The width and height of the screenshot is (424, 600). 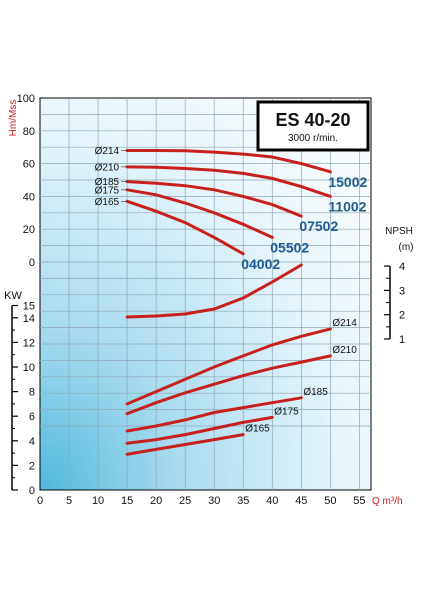 What do you see at coordinates (32, 417) in the screenshot?
I see `power-tick-label: 6` at bounding box center [32, 417].